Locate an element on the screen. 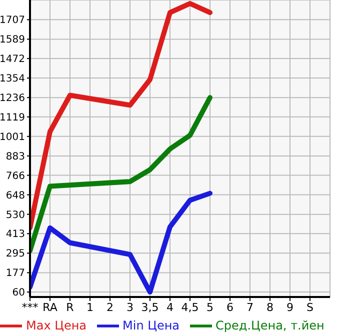  y-tick-label: 177 is located at coordinates (15, 274).